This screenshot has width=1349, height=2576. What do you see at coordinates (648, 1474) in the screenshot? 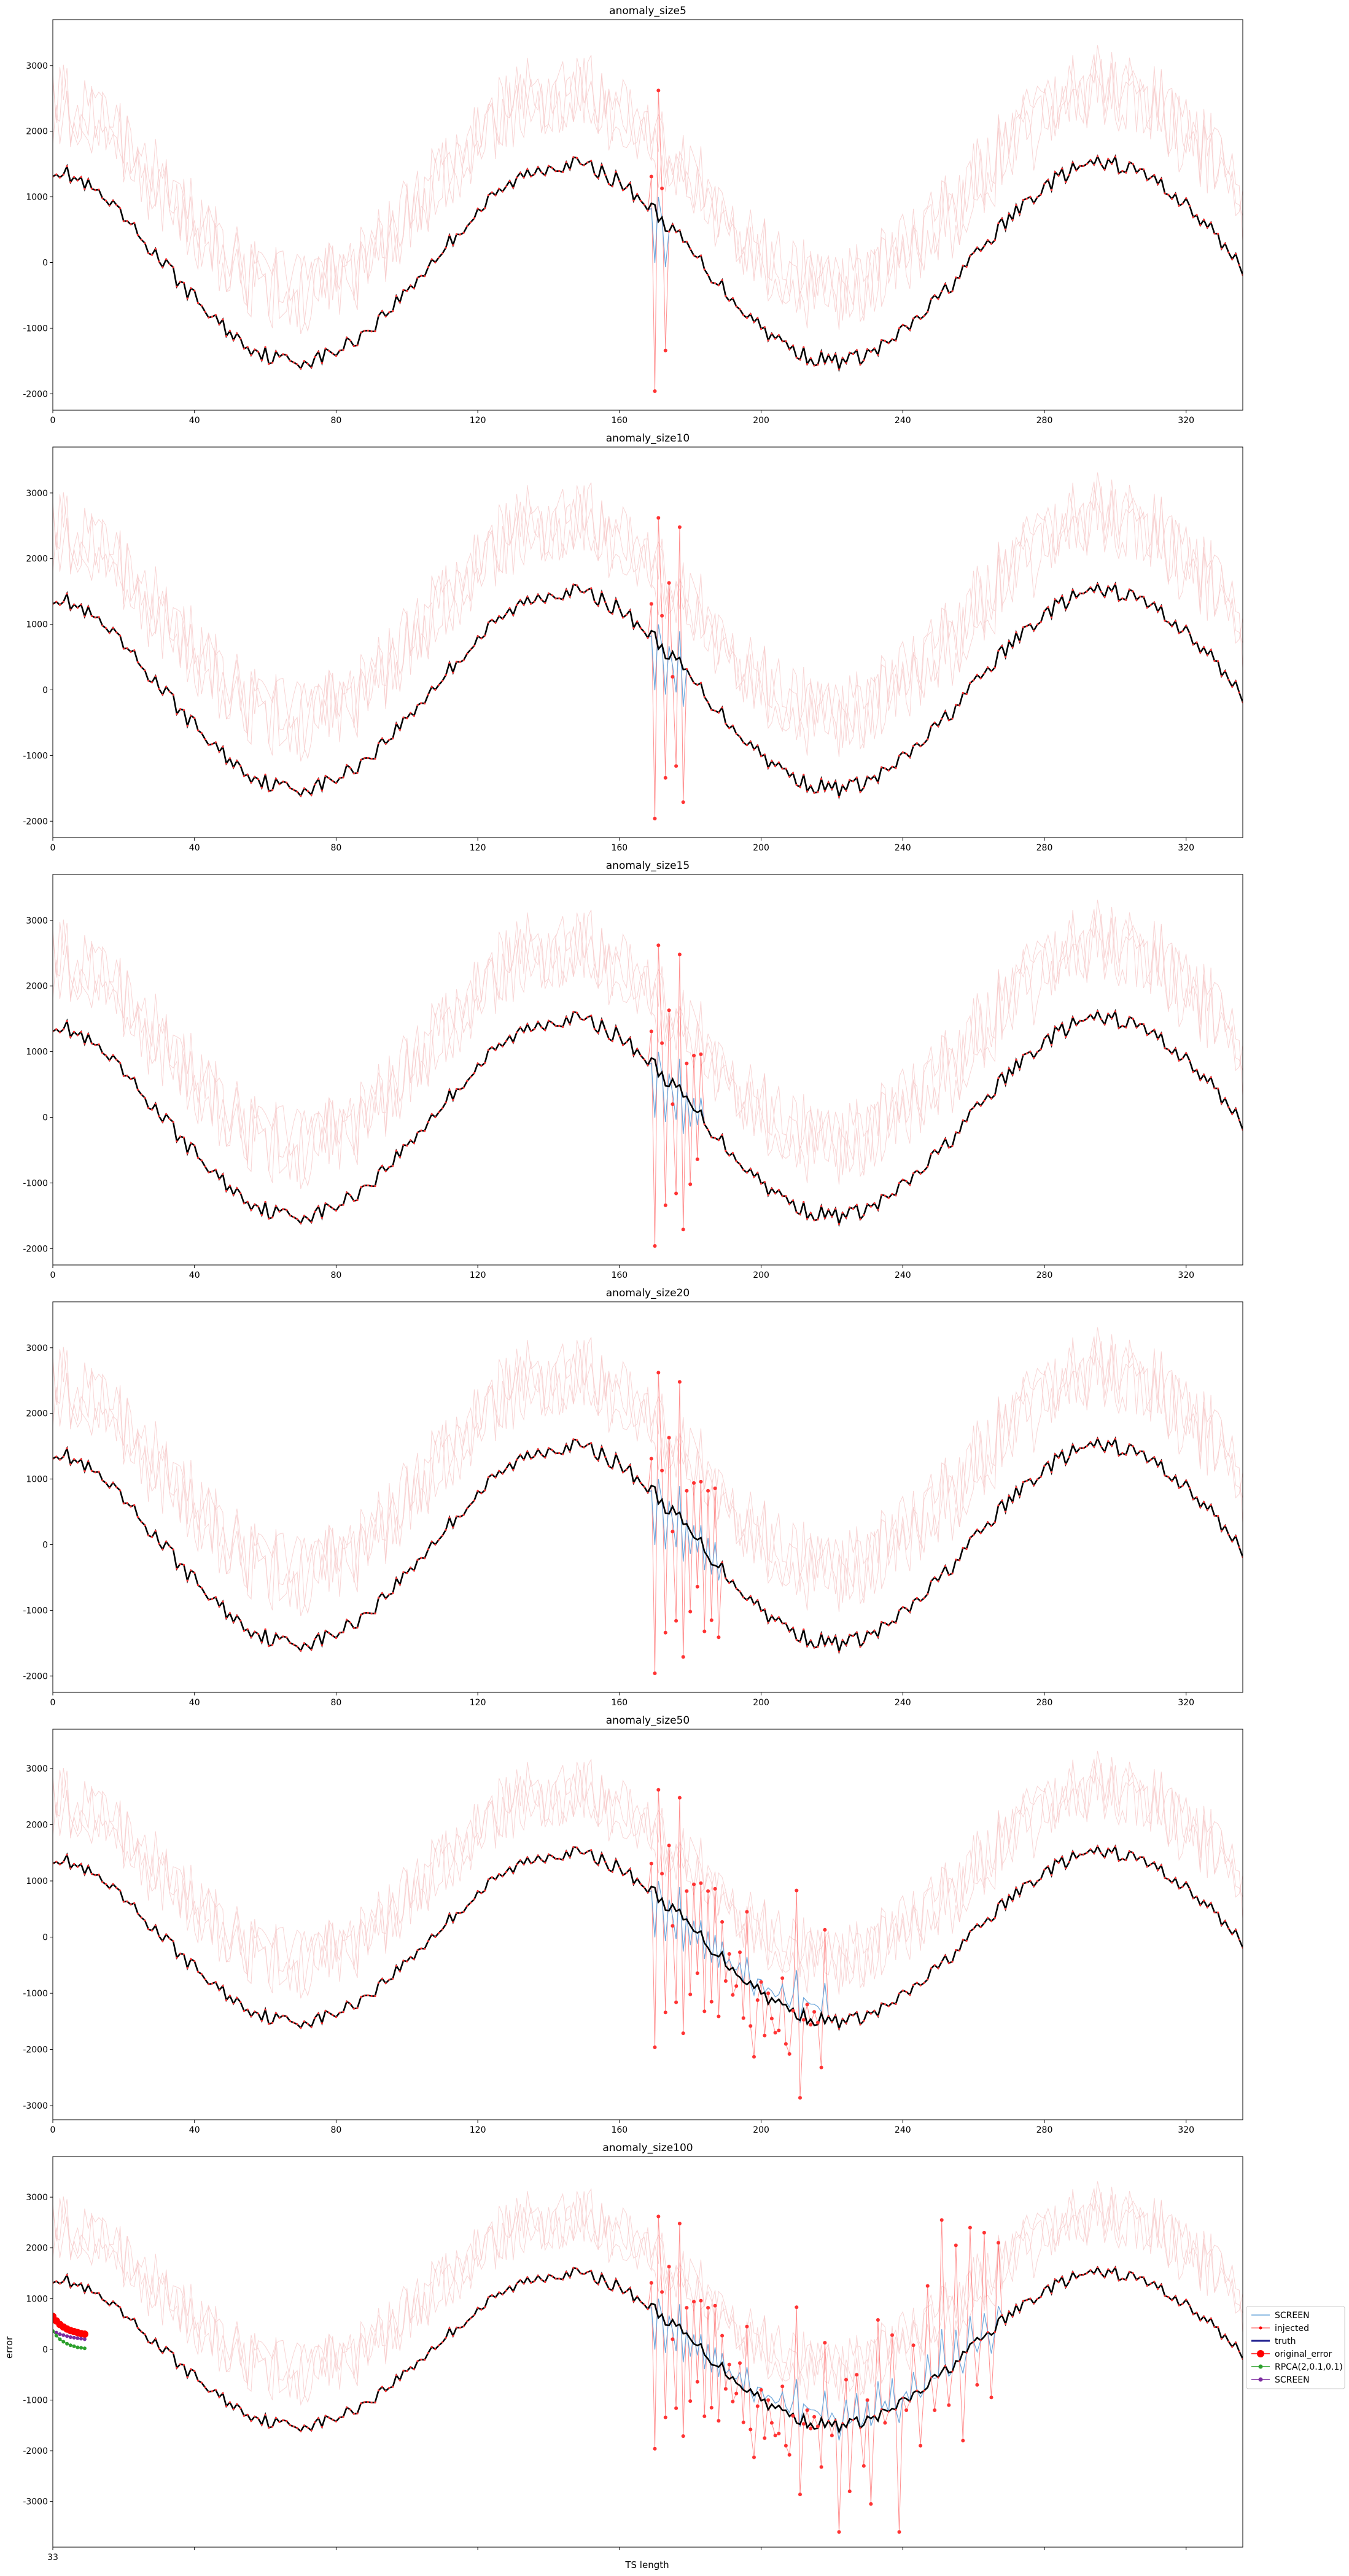
I see `faint-series-line` at bounding box center [648, 1474].